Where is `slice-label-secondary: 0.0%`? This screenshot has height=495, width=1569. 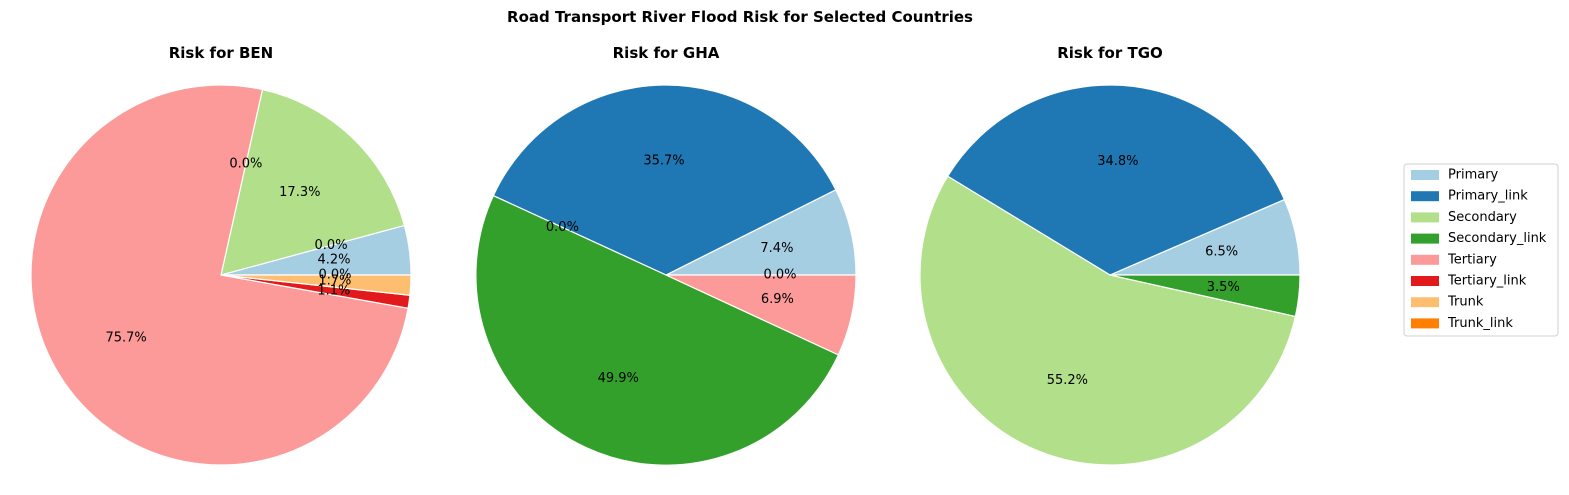 slice-label-secondary: 0.0% is located at coordinates (562, 227).